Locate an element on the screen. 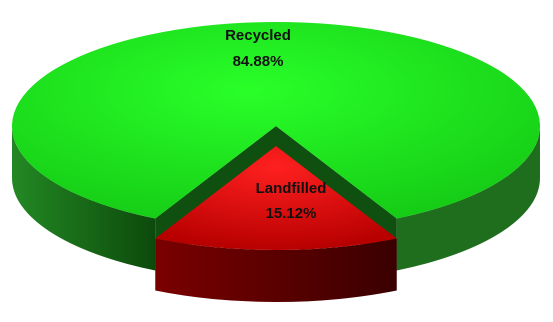 The width and height of the screenshot is (553, 322). slice-value-landfilled: 15.12% is located at coordinates (291, 213).